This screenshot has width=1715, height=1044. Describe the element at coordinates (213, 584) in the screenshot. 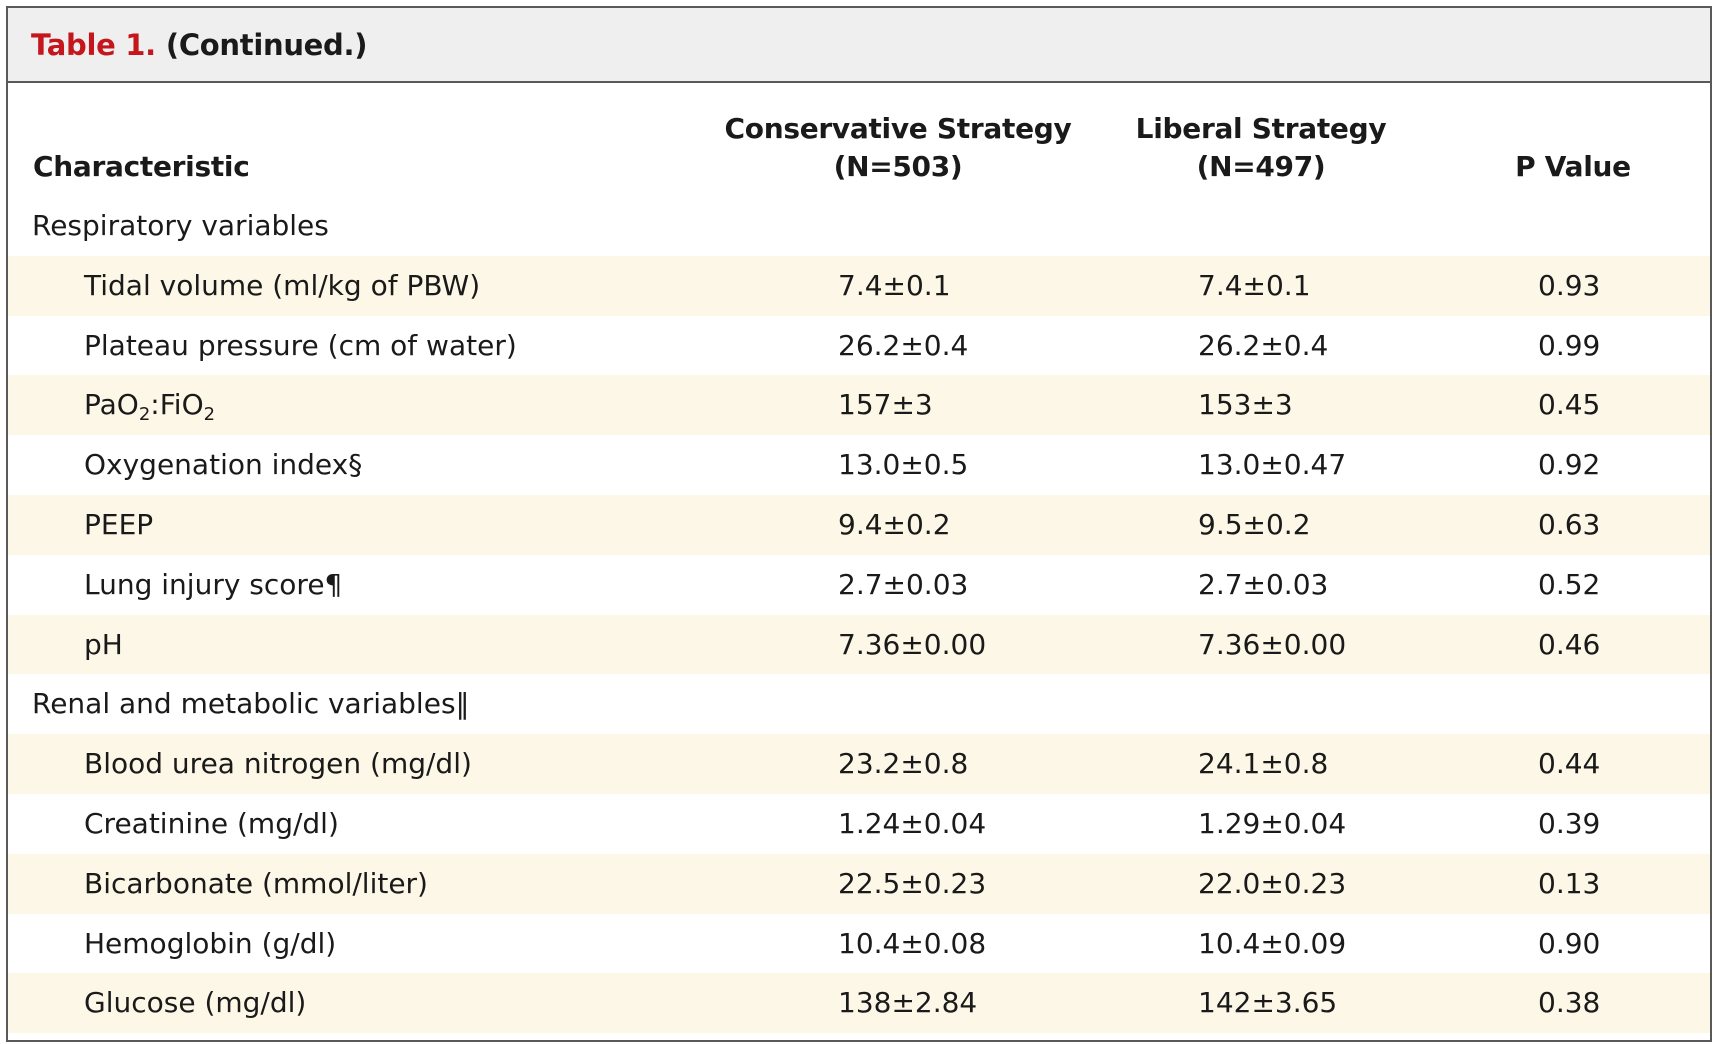

I see `row-label: Lung injury score¶` at that location.